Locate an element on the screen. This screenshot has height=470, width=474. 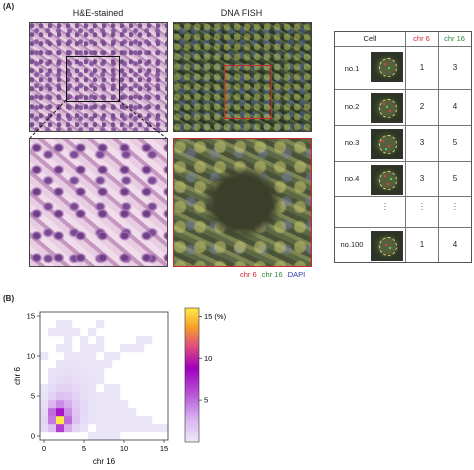
plot-frame is located at coordinates (104, 376).